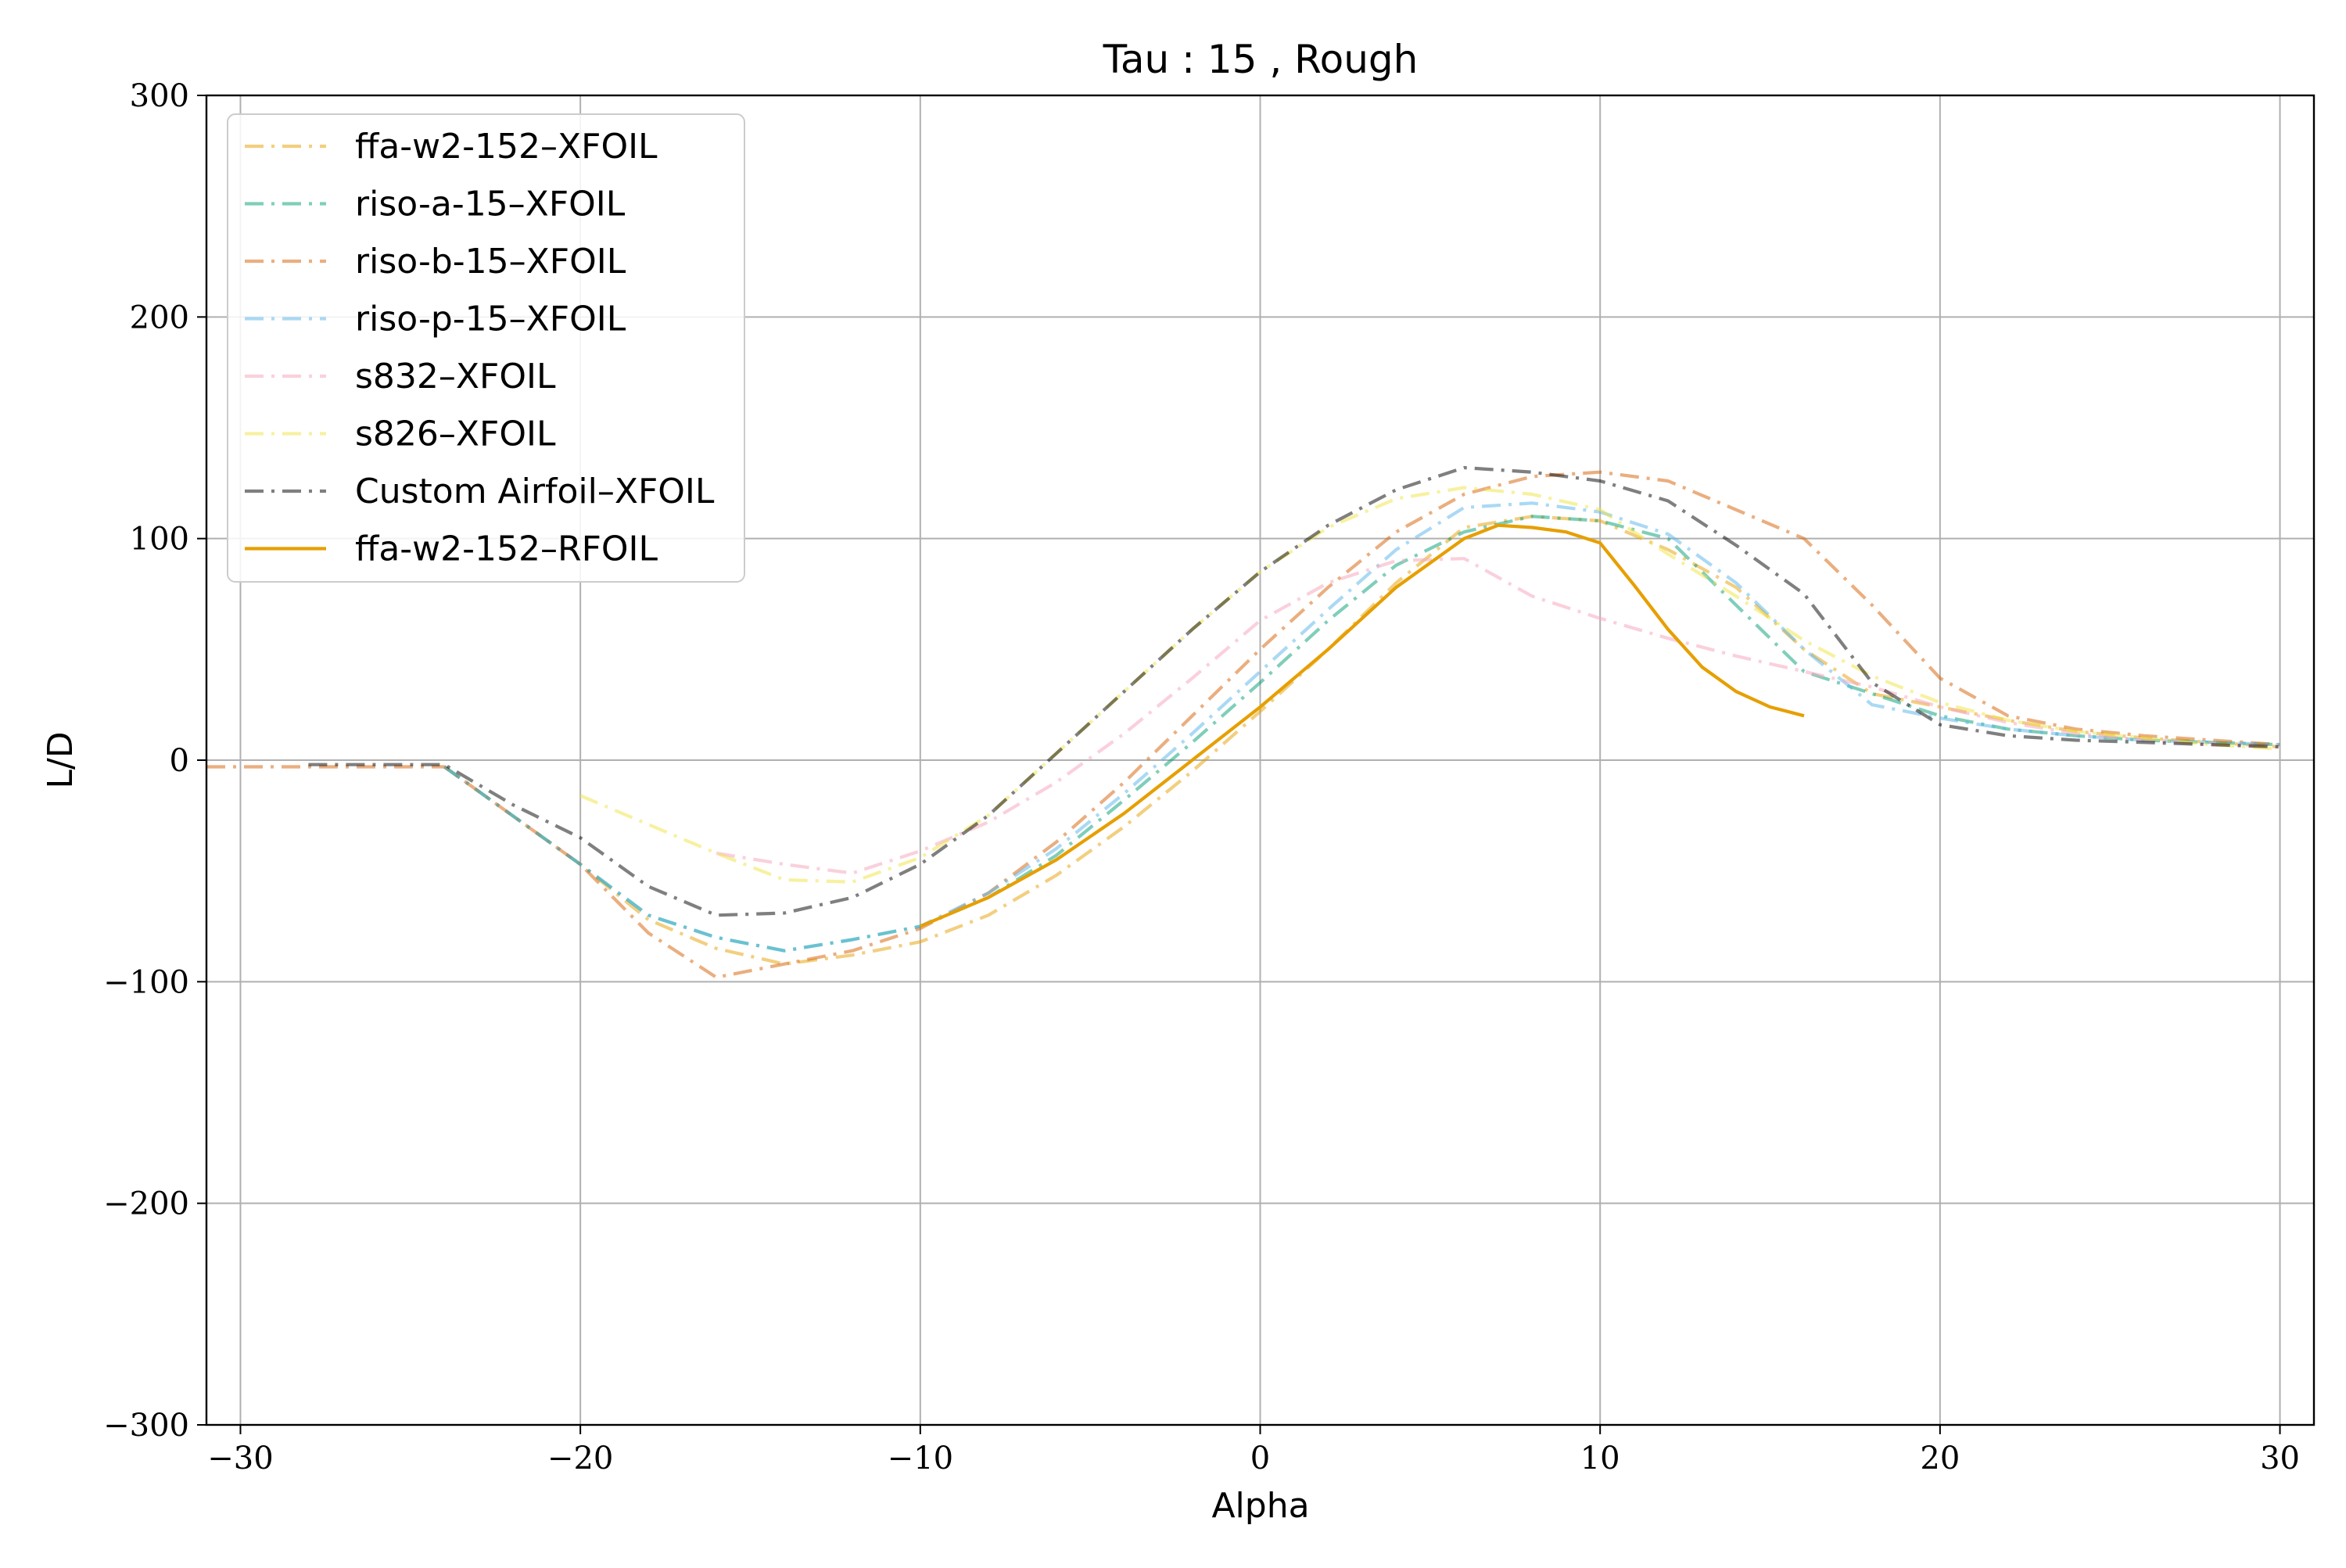 This screenshot has width=2346, height=1568. Describe the element at coordinates (159, 96) in the screenshot. I see `y-tick-label: 300` at that location.